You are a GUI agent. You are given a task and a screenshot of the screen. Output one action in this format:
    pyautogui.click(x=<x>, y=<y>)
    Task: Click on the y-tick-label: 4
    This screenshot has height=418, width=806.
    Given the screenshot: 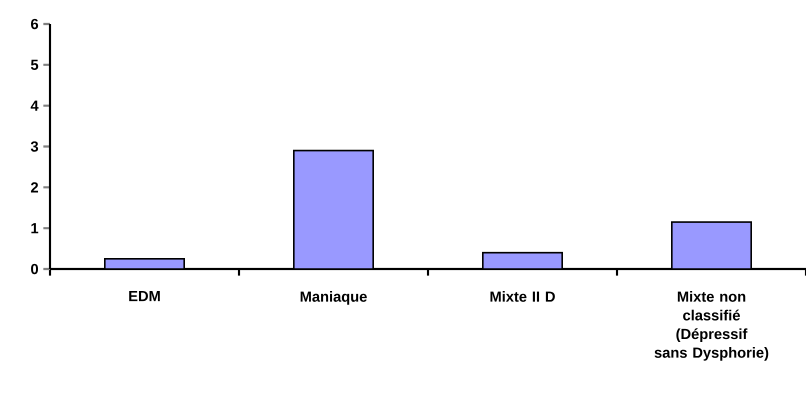 What is the action you would take?
    pyautogui.click(x=34, y=105)
    